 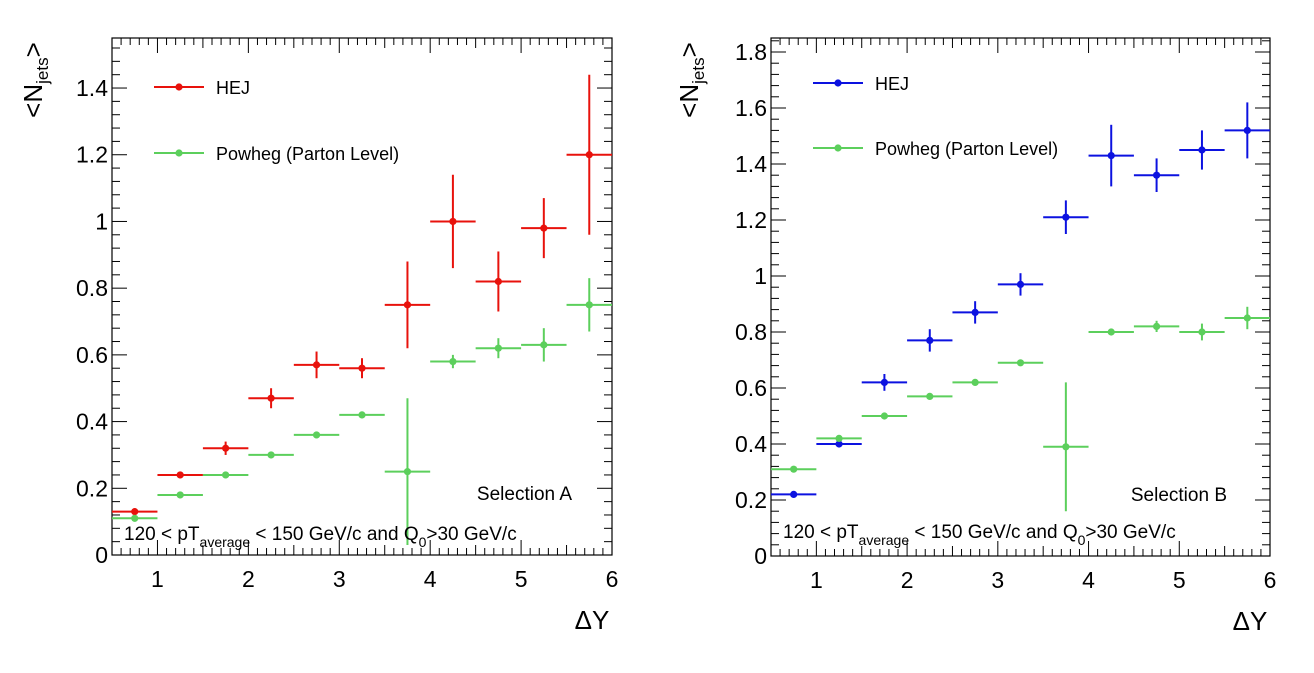 What do you see at coordinates (524, 494) in the screenshot?
I see `selection-annotation: Selection A` at bounding box center [524, 494].